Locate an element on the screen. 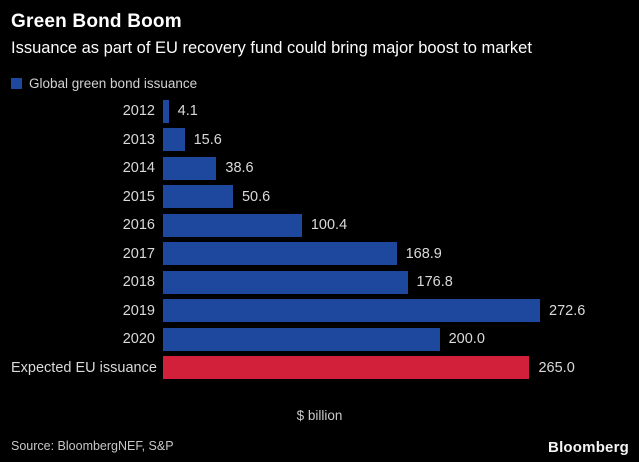  category-label: 2015 is located at coordinates (138, 196).